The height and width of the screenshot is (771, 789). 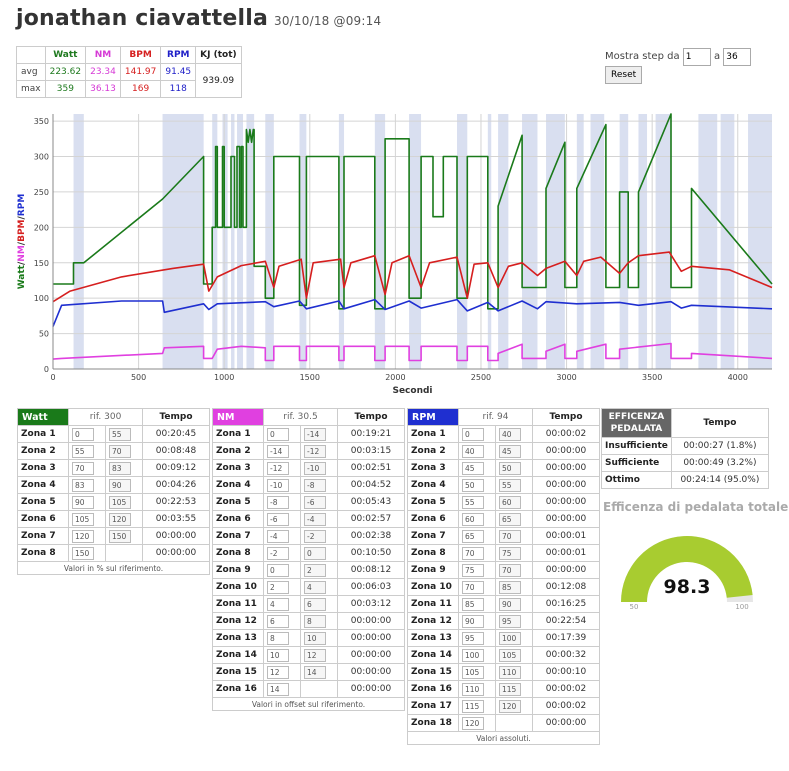 What do you see at coordinates (278, 672) in the screenshot?
I see `zone-min-input: 12` at bounding box center [278, 672].